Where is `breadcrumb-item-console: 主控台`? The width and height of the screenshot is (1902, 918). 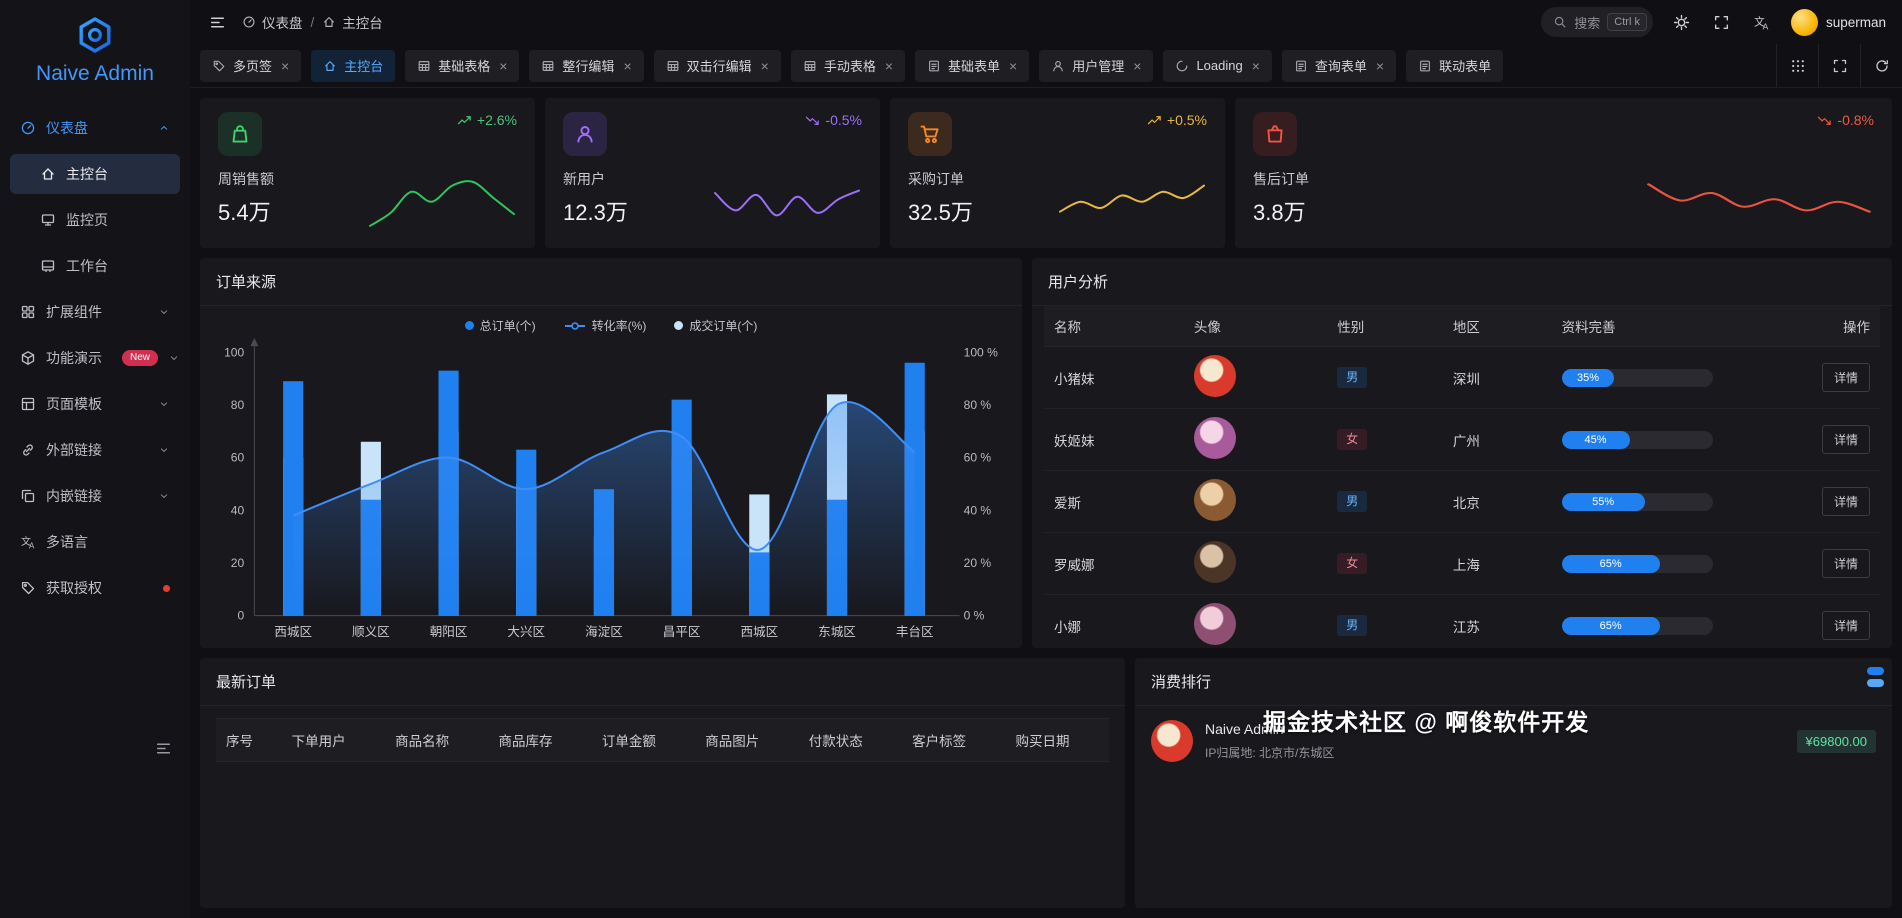 breadcrumb-item-console: 主控台 is located at coordinates (352, 22).